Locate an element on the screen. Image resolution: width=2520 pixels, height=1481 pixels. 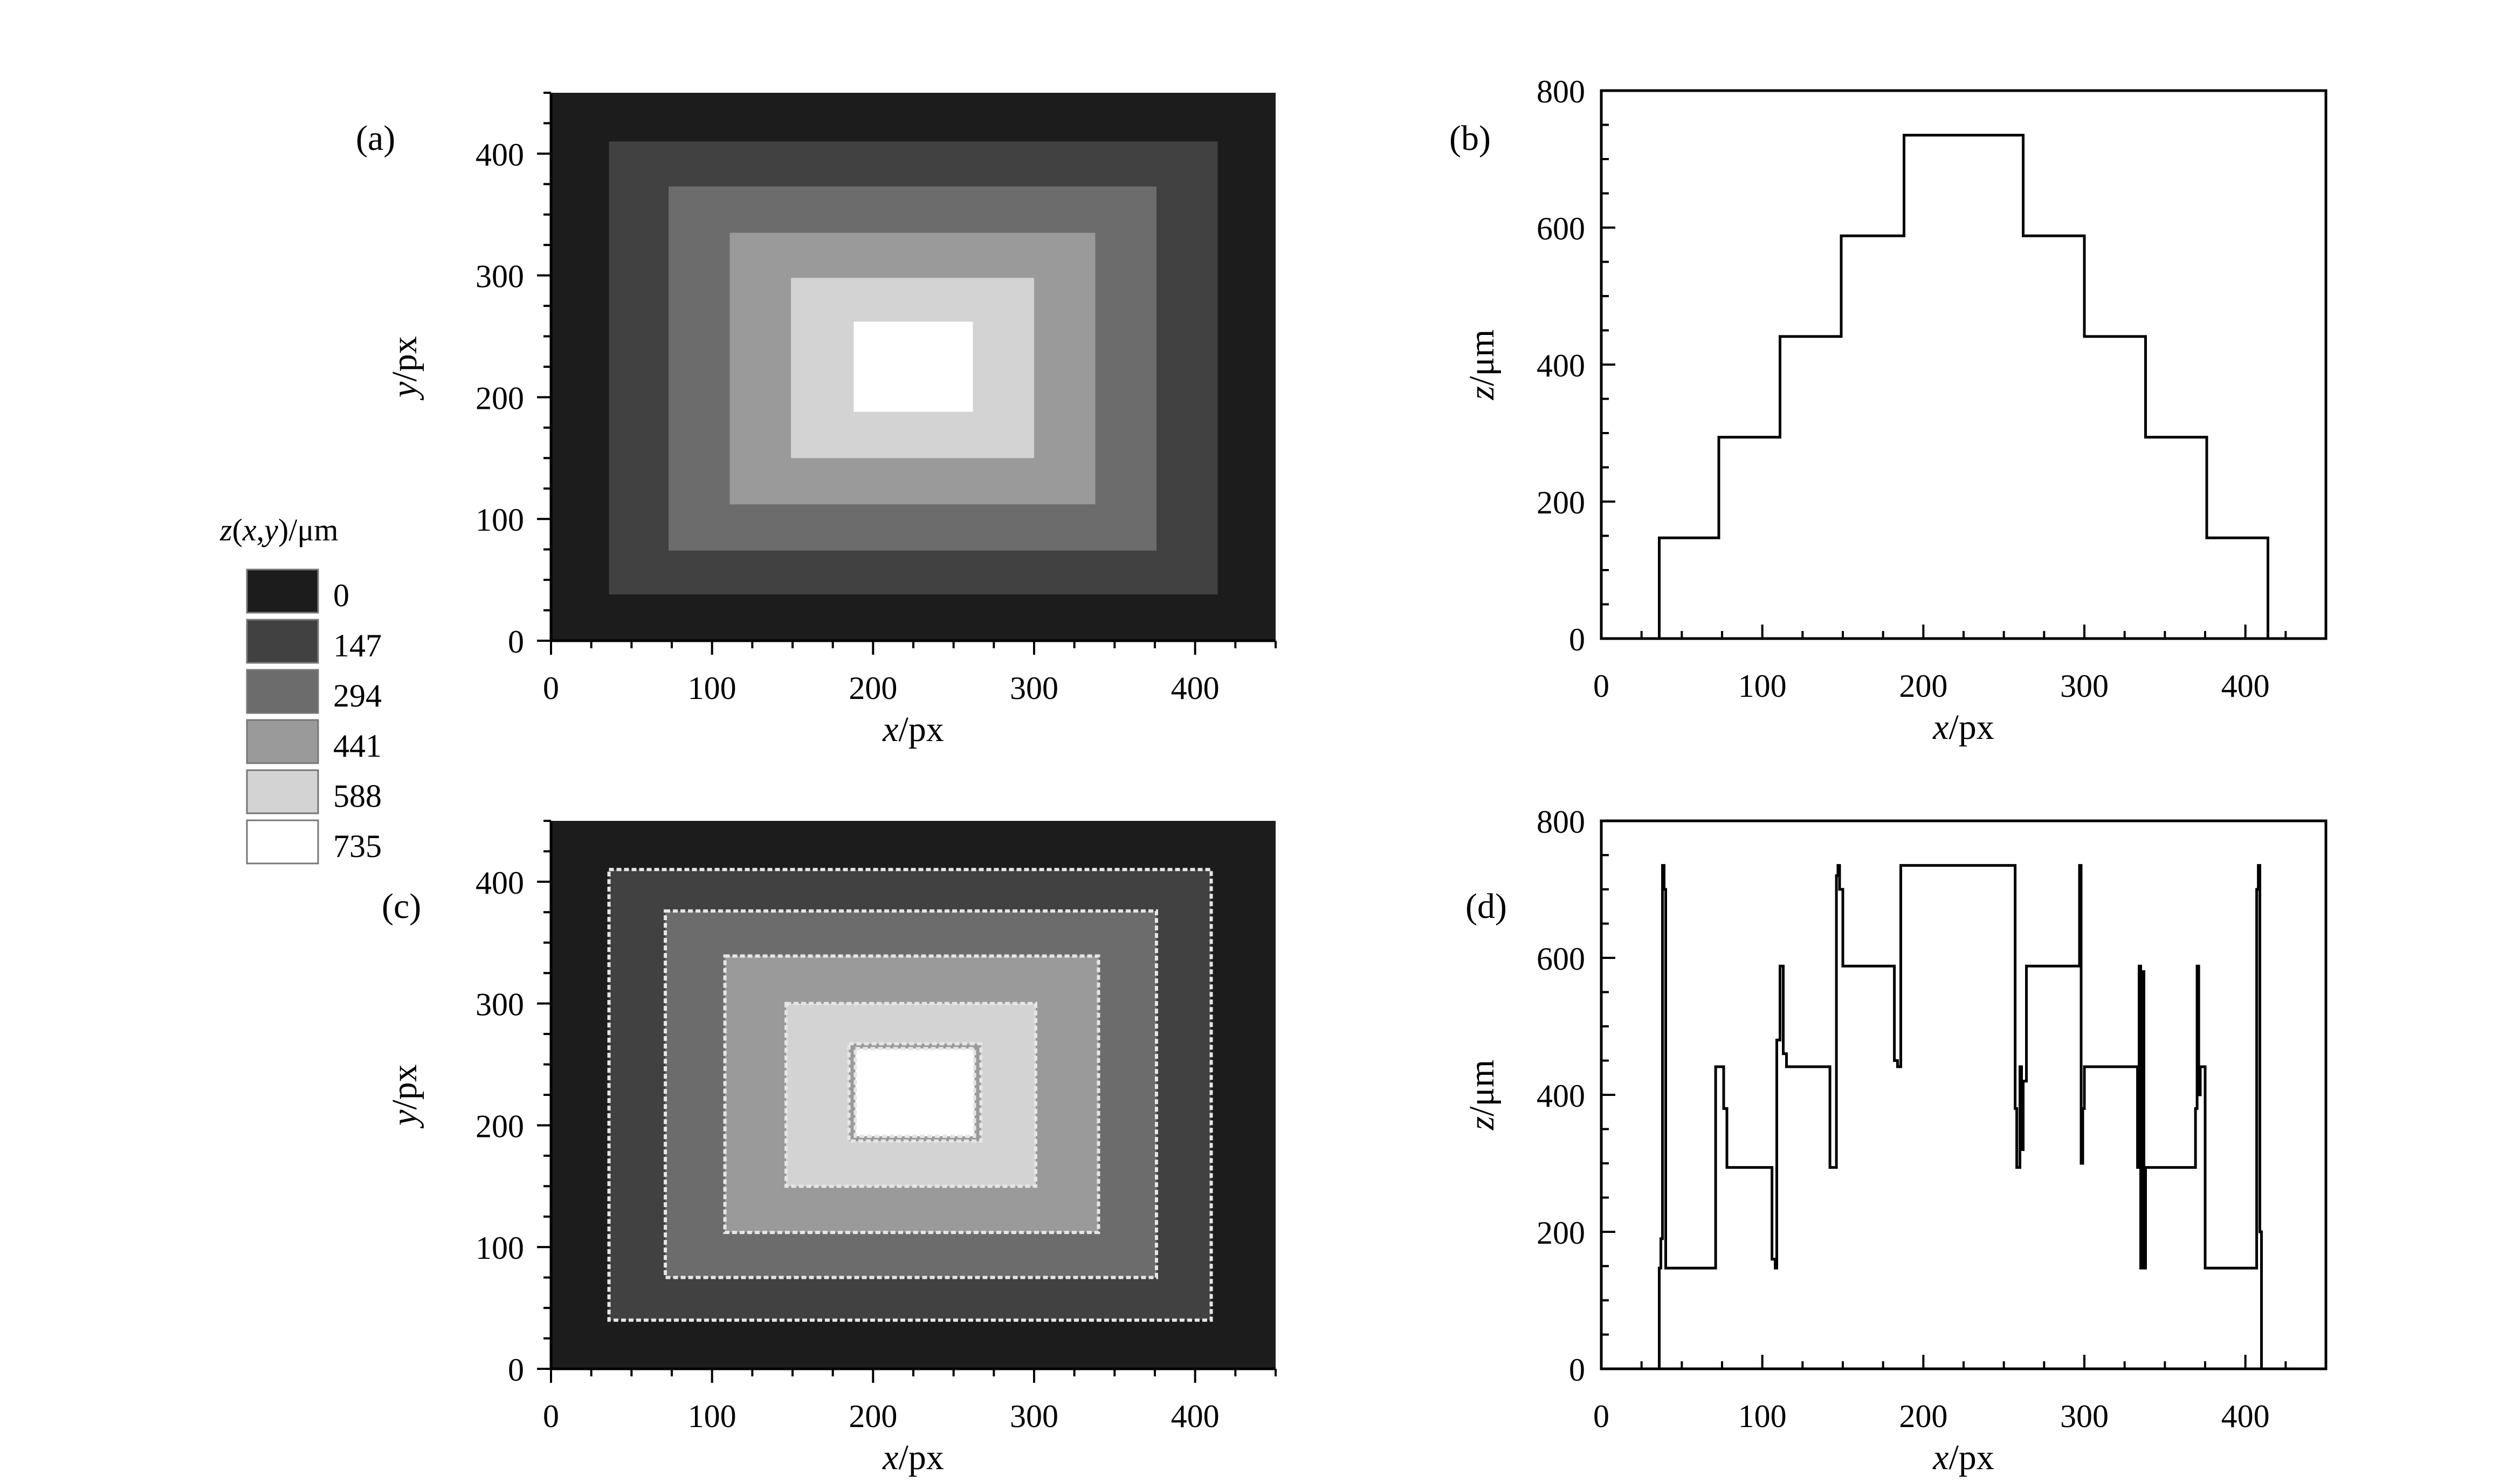
legend-label: 147 is located at coordinates (357, 645).